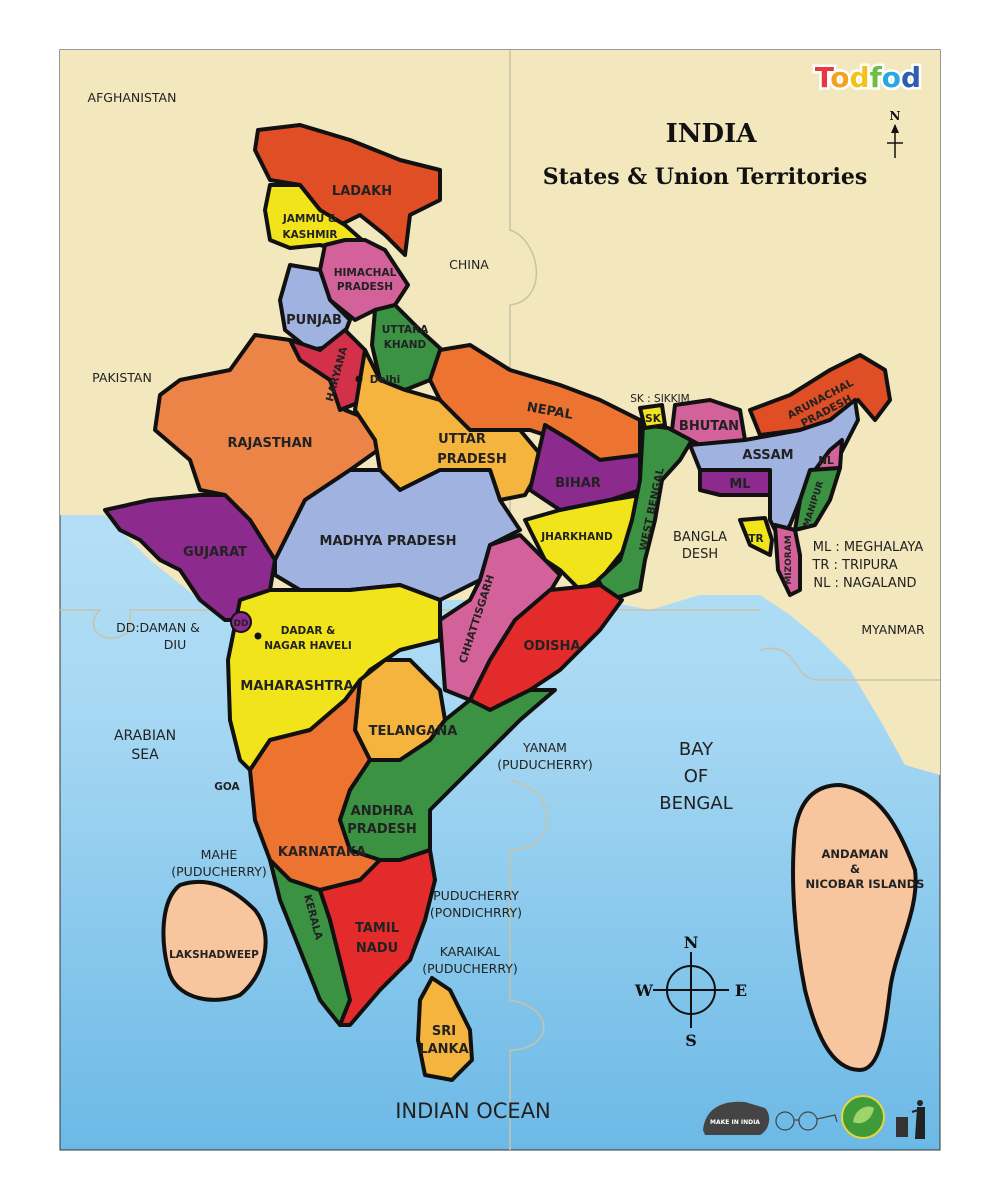 The image size is (1000, 1200). Describe the element at coordinates (739, 484) in the screenshot. I see `label-meghalaya: ML` at that location.